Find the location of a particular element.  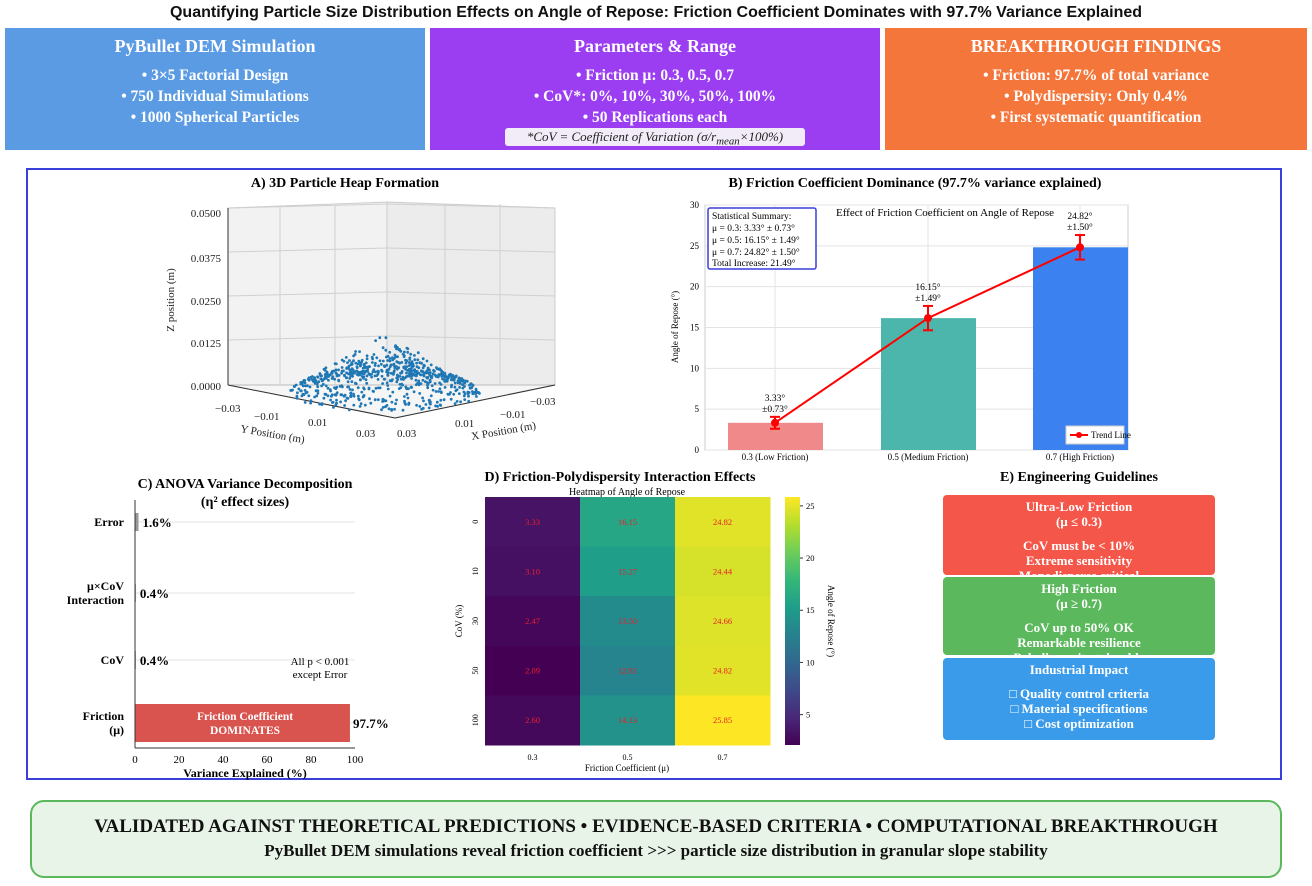

y-axis-label: CoV (%) is located at coordinates (459, 621).